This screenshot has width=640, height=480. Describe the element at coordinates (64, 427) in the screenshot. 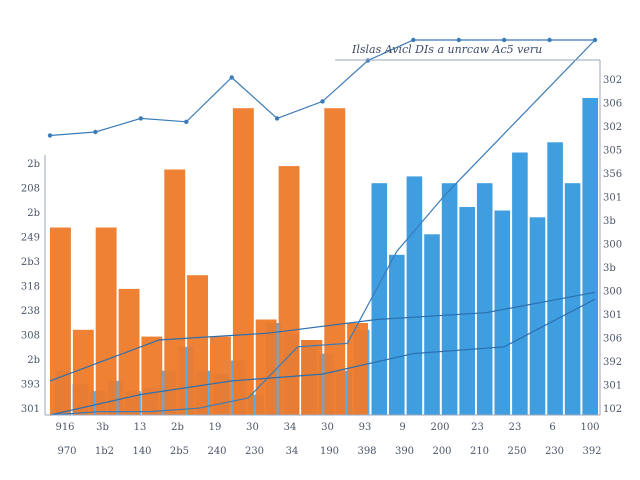

I see `tick-label: 916` at that location.